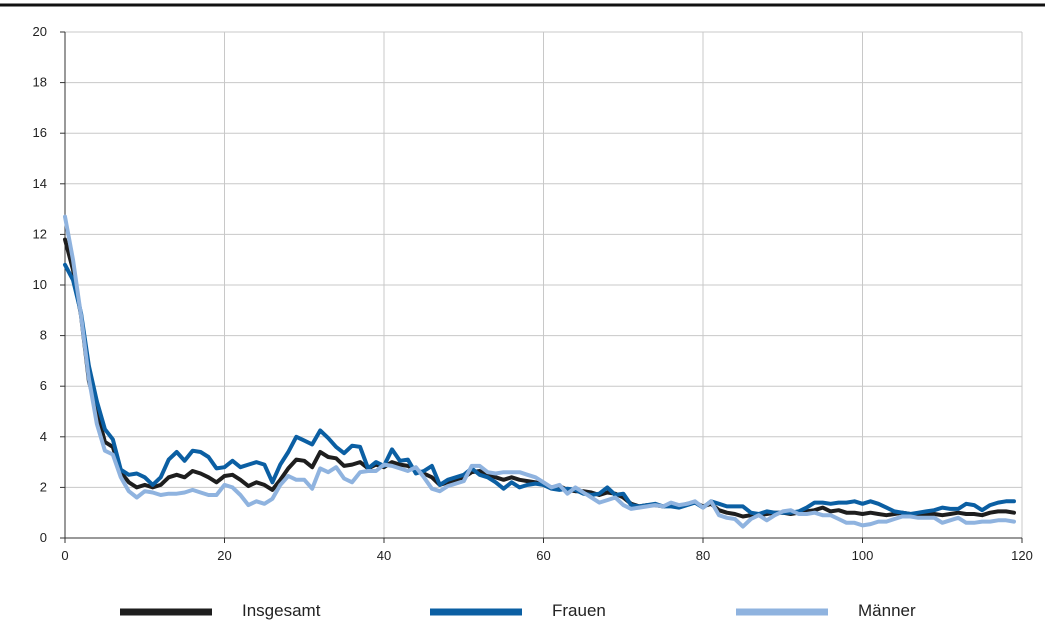 The height and width of the screenshot is (621, 1045). Describe the element at coordinates (281, 610) in the screenshot. I see `legend-label: Insgesamt` at that location.